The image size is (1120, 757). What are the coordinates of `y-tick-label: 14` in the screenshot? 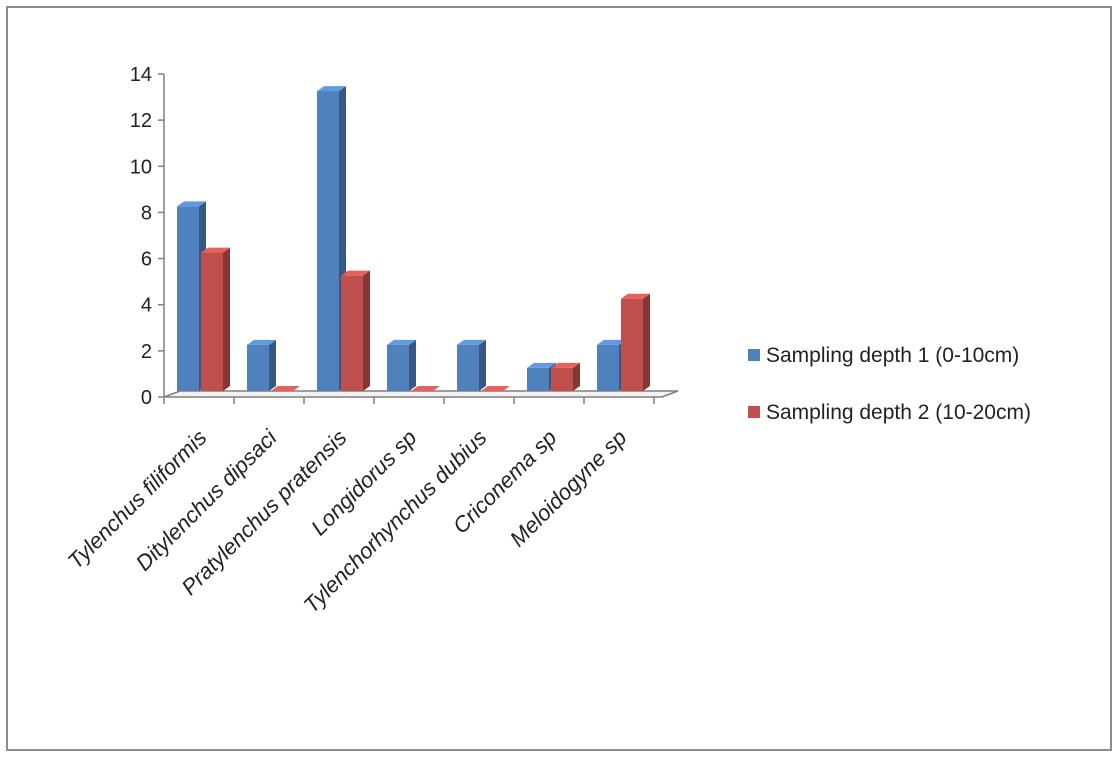 It's located at (141, 75).